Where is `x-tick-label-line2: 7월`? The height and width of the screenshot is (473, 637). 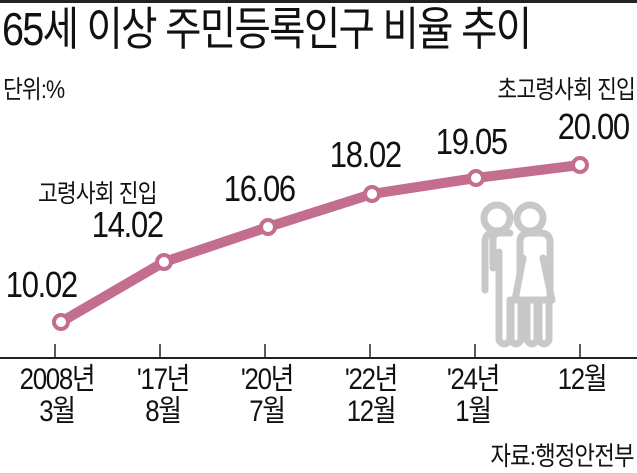
x-tick-label-line2: 7월 is located at coordinates (267, 411).